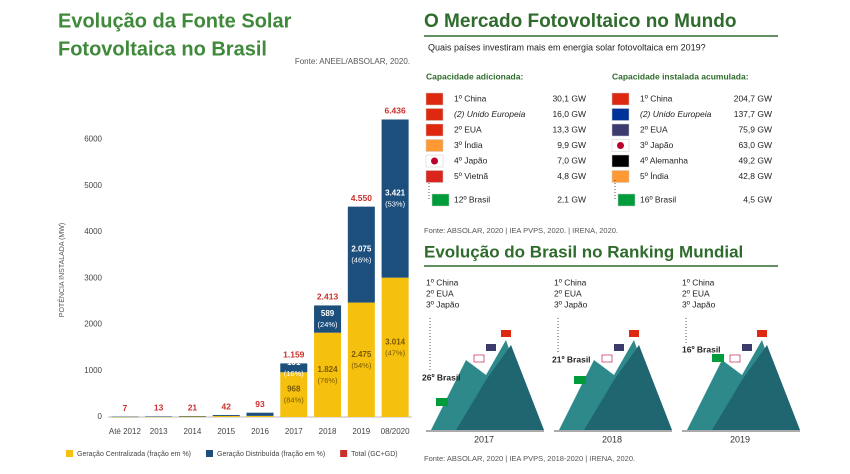  I want to click on bar-share-label: (76%), so click(328, 380).